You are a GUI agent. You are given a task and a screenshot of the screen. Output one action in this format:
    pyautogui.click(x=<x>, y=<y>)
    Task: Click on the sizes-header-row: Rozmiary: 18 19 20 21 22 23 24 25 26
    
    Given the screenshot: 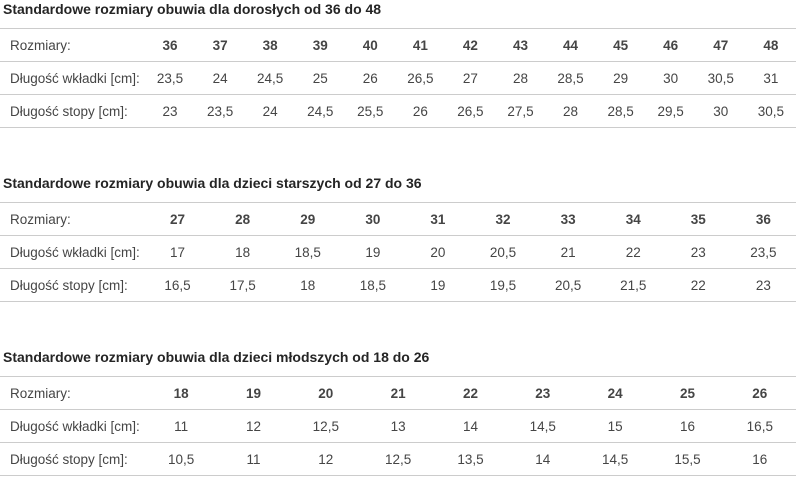 What is the action you would take?
    pyautogui.click(x=398, y=393)
    